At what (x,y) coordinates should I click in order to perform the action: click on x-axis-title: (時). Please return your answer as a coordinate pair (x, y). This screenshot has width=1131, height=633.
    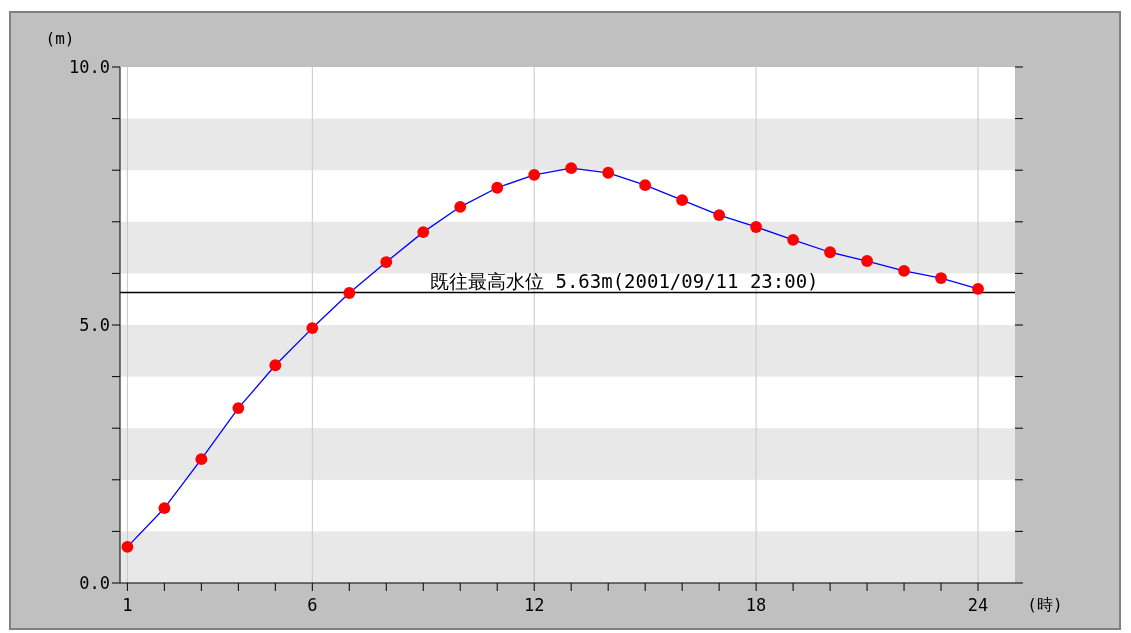
    Looking at the image, I should click on (1045, 604).